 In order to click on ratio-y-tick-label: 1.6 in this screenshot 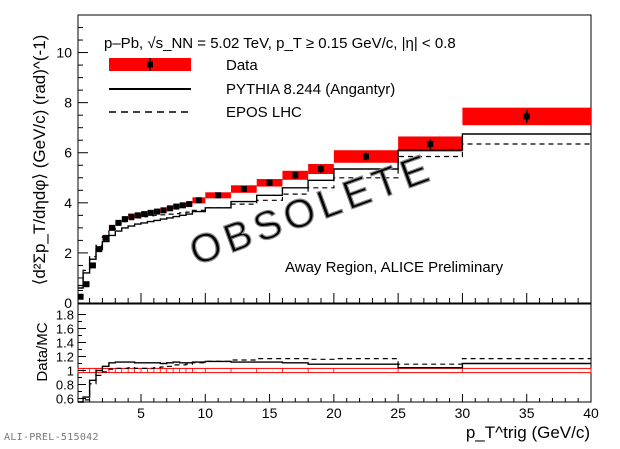, I will do `click(65, 329)`.